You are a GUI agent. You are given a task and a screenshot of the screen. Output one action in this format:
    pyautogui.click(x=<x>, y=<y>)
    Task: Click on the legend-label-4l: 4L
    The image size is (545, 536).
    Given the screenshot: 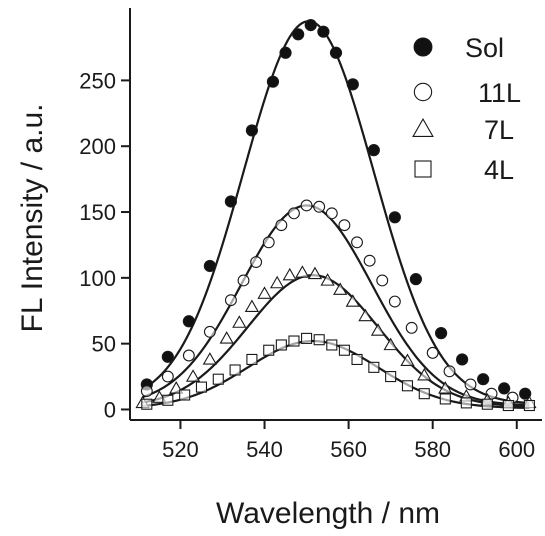 What is the action you would take?
    pyautogui.click(x=499, y=170)
    